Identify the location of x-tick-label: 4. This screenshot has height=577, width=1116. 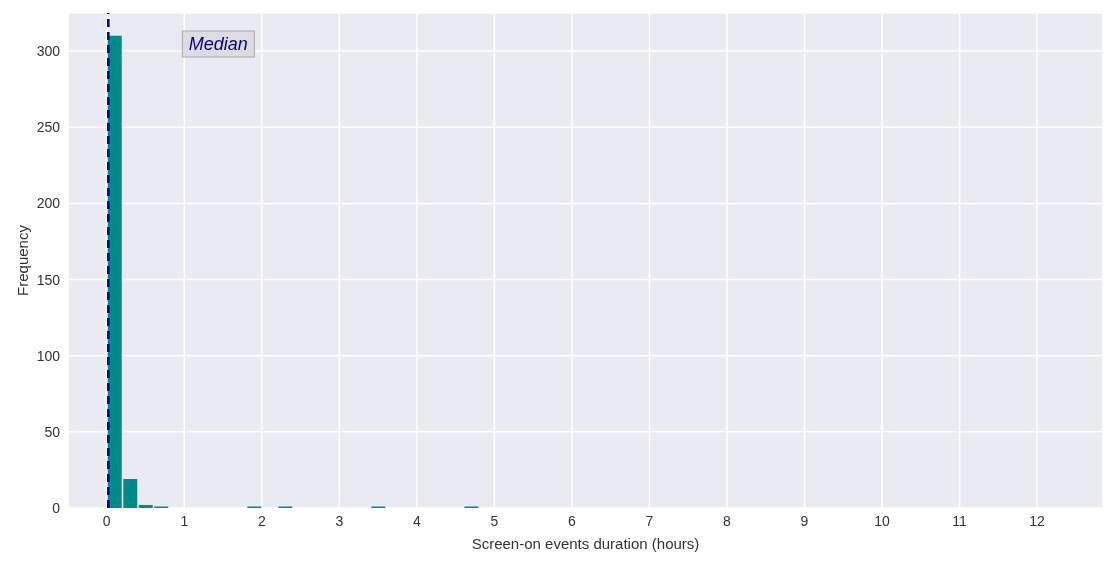
(416, 520).